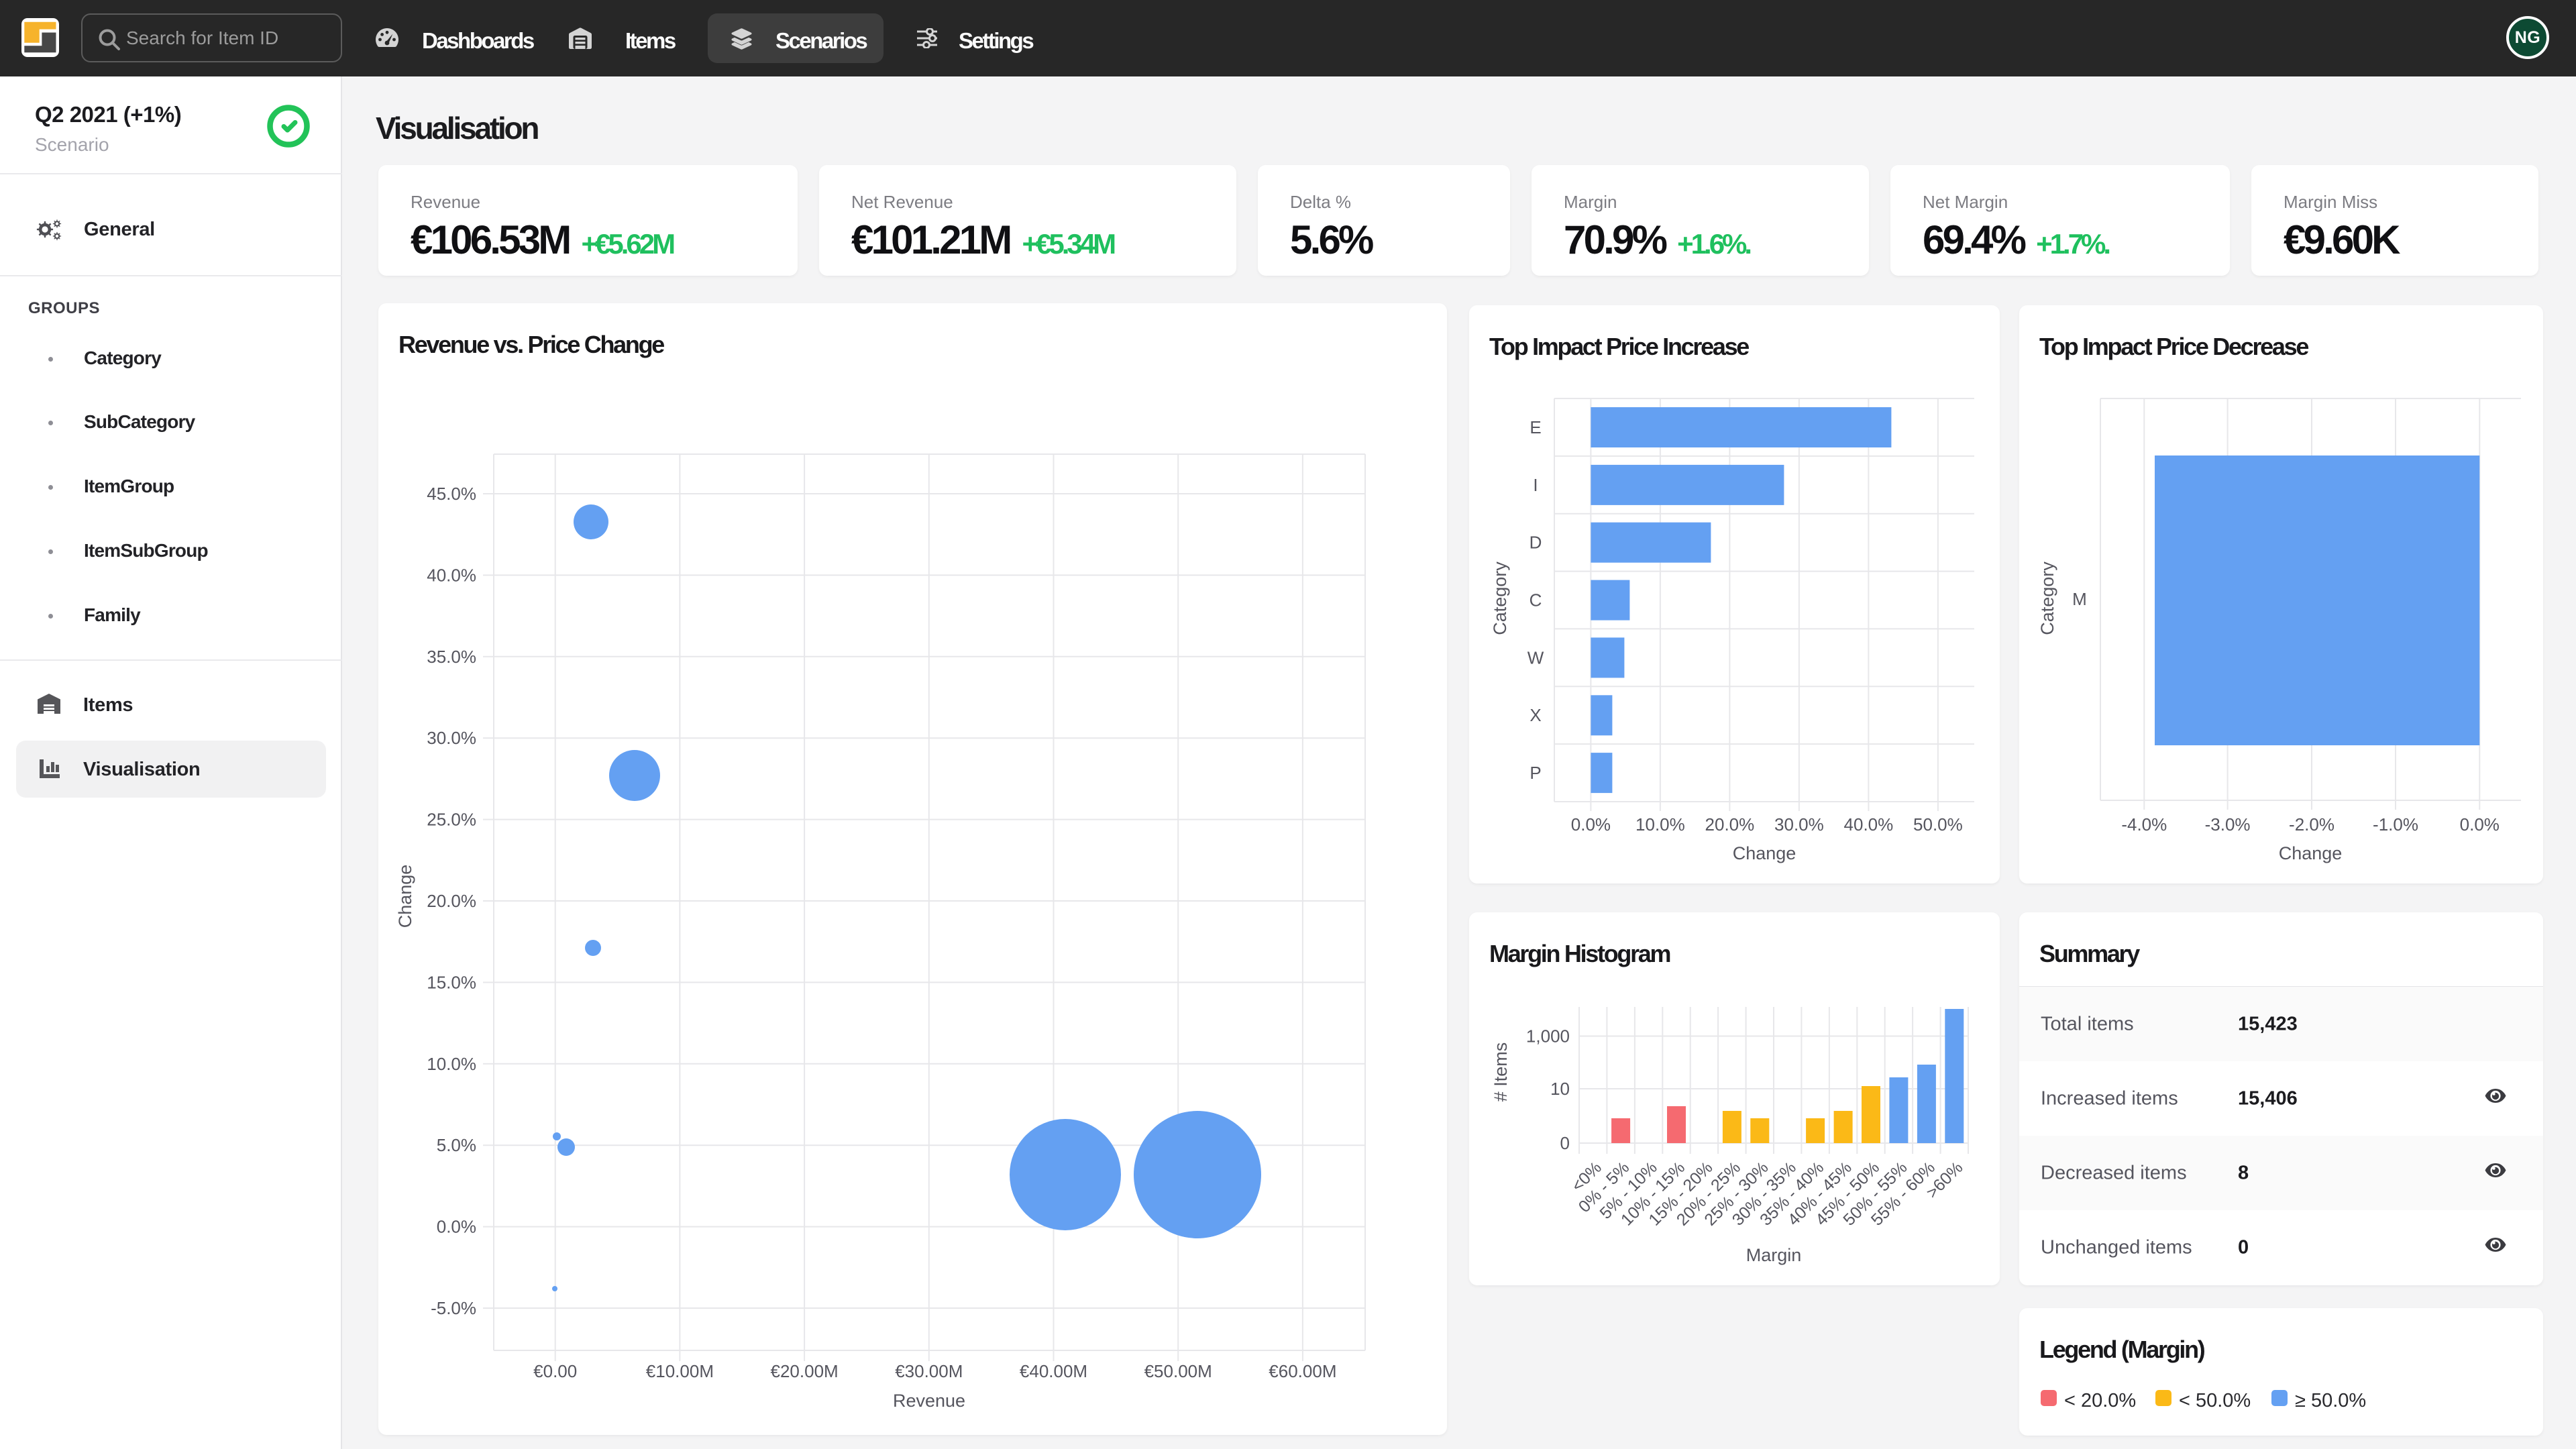 This screenshot has height=1449, width=2576. I want to click on svg-text: W, so click(1535, 657).